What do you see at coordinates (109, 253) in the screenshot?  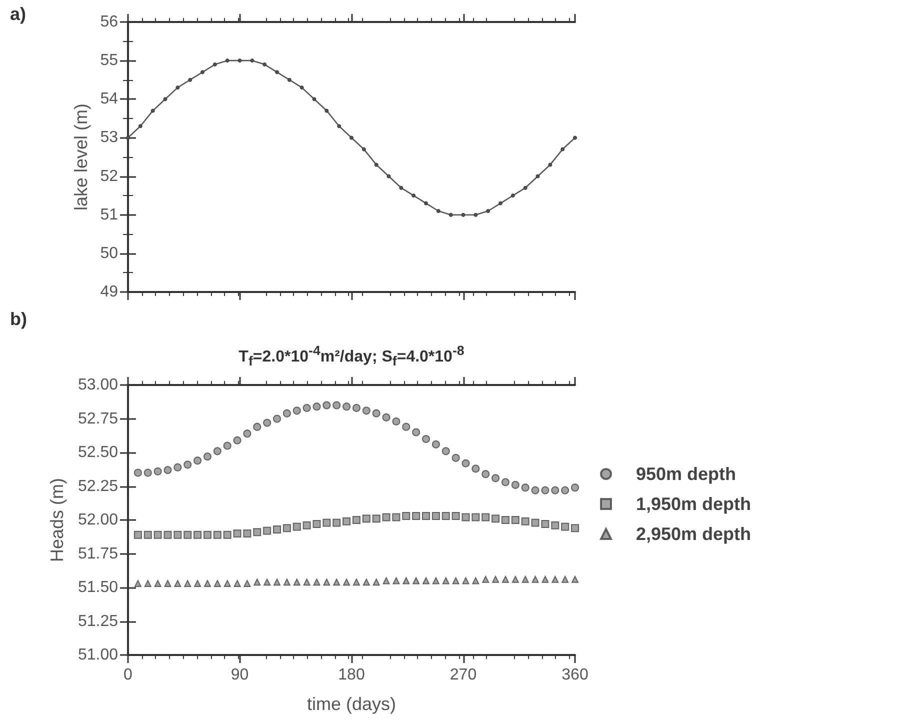 I see `y-tick-label: 50` at bounding box center [109, 253].